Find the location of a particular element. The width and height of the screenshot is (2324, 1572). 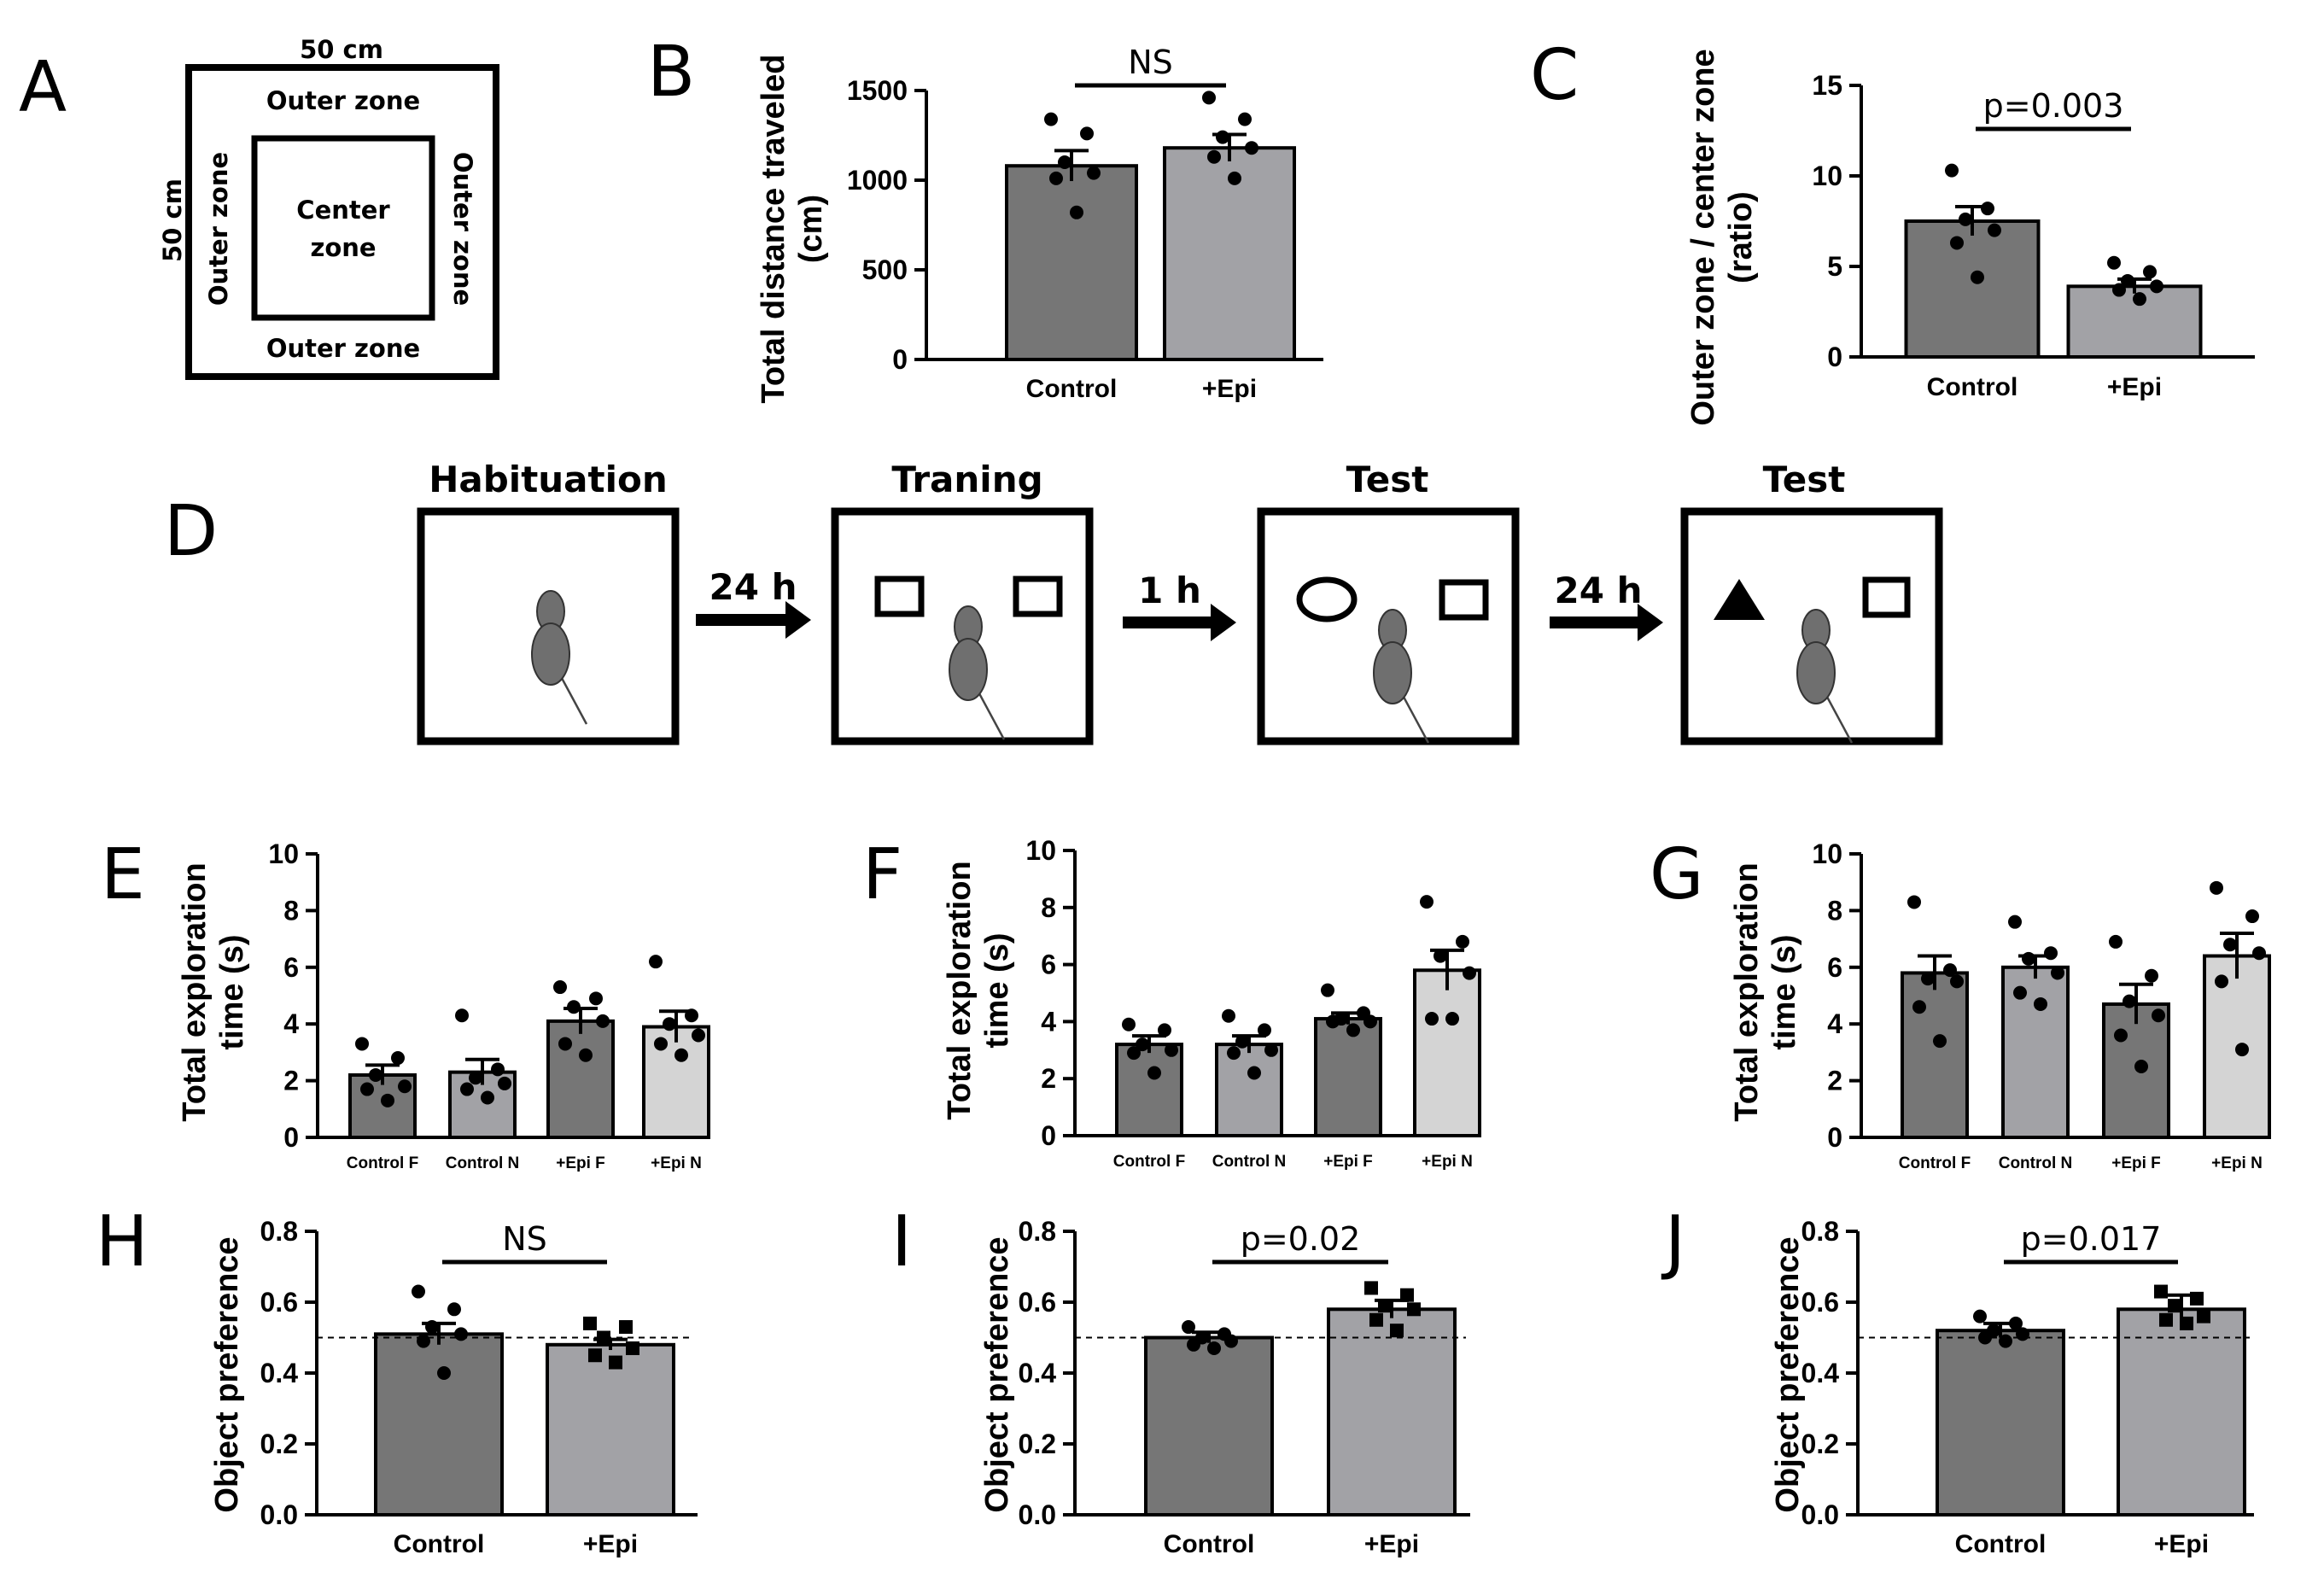

category-label: Control is located at coordinates (1209, 1544).